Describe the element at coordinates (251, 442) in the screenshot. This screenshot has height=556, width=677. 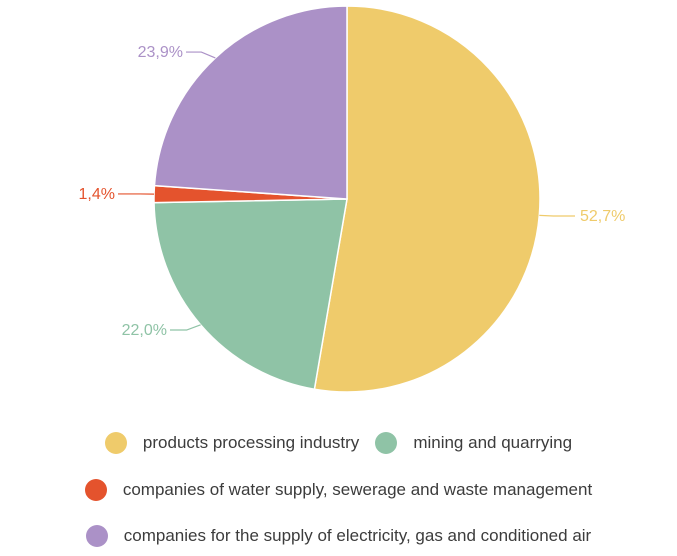
I see `legend-label: products processing industry` at that location.